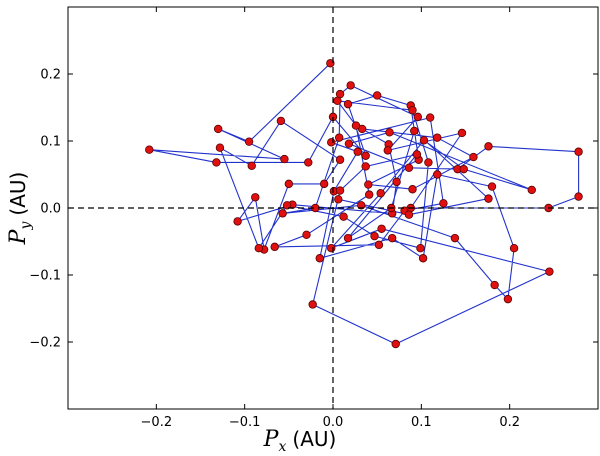 This screenshot has width=600, height=456. I want to click on x-axis-label: Px (AU), so click(300, 441).